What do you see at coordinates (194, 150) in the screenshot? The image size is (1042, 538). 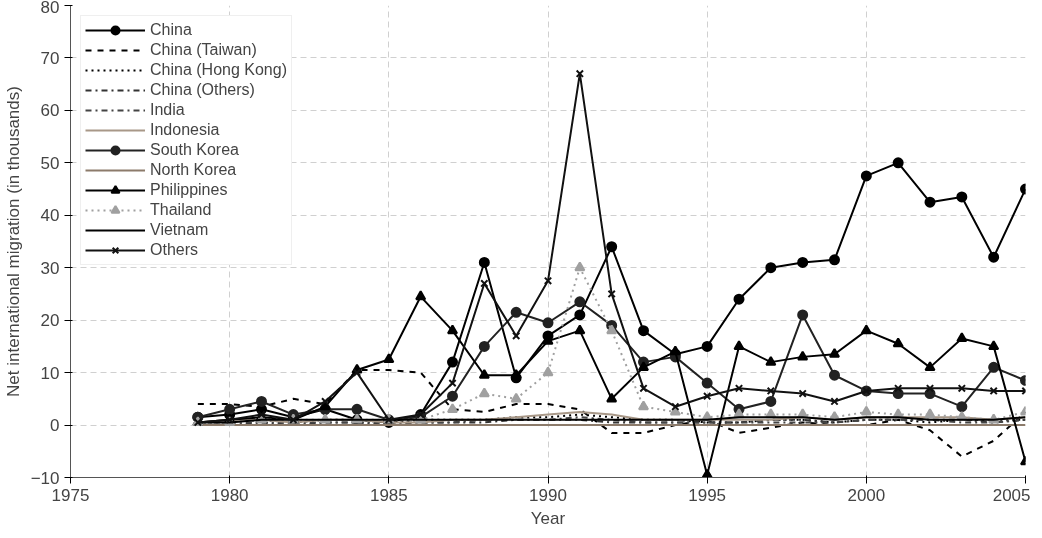 I see `legend-label: South Korea` at bounding box center [194, 150].